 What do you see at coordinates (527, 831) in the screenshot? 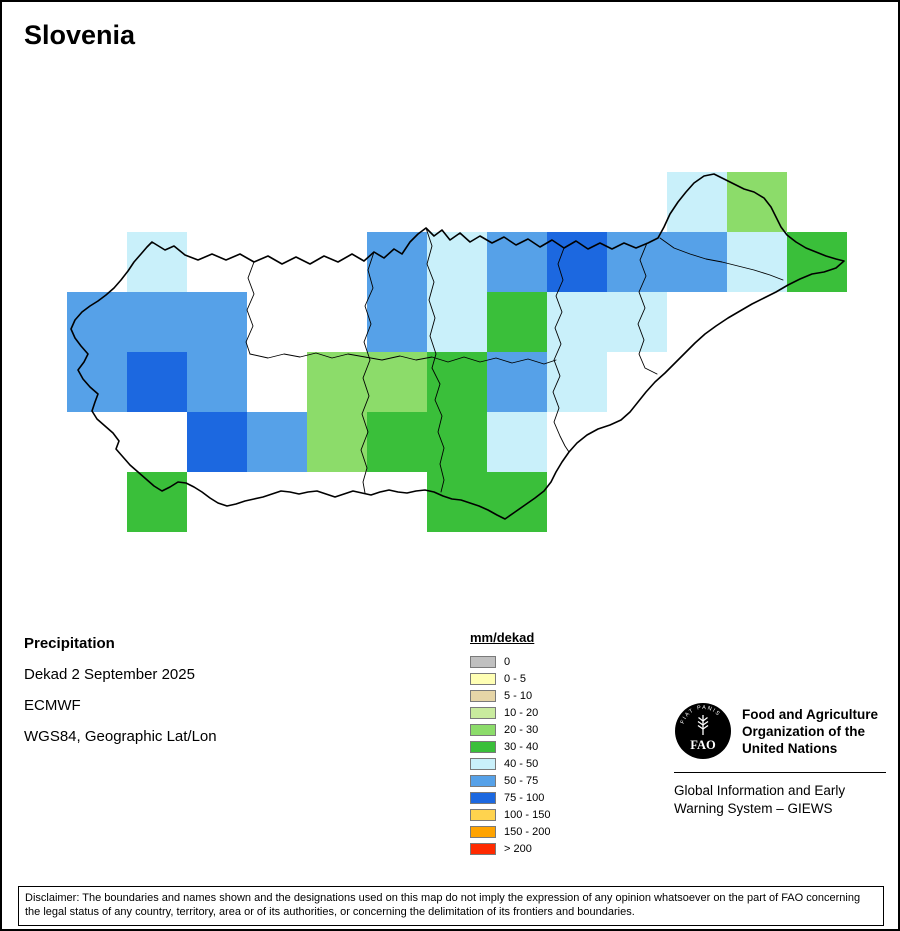
I see `legend-label: 150 - 200` at bounding box center [527, 831].